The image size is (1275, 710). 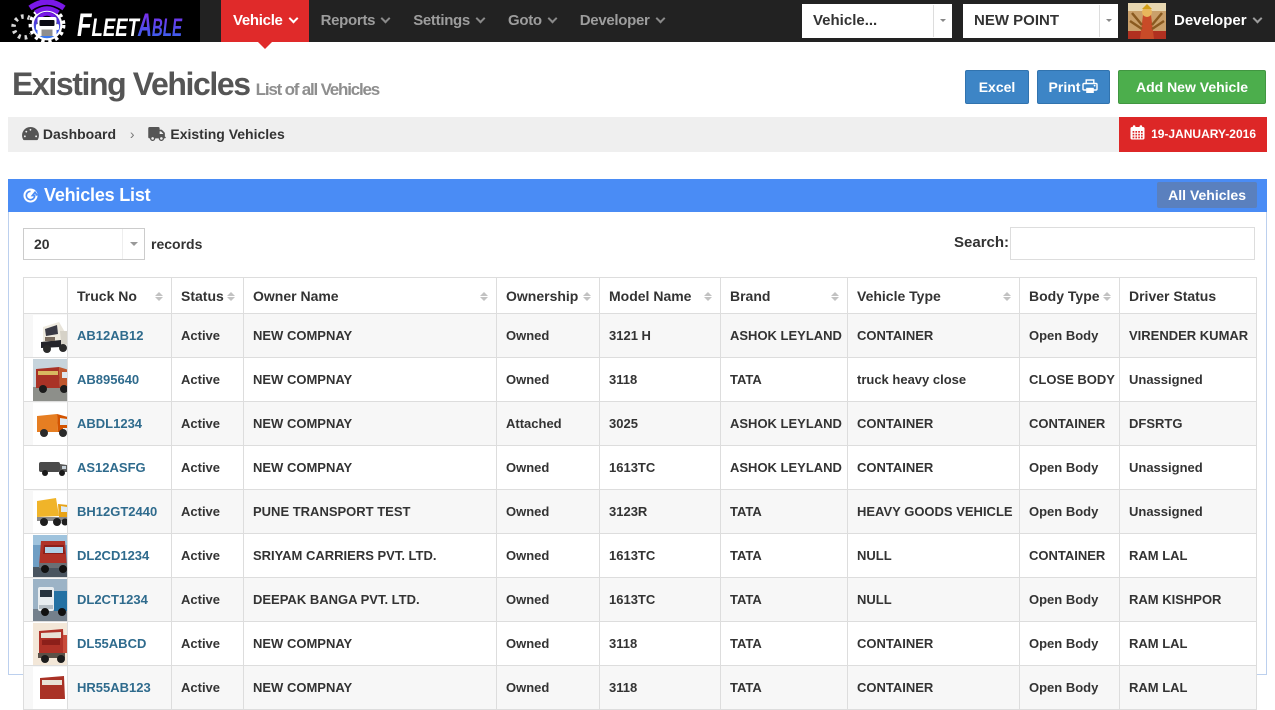 I want to click on svg-text: ABLE, so click(x=159, y=24).